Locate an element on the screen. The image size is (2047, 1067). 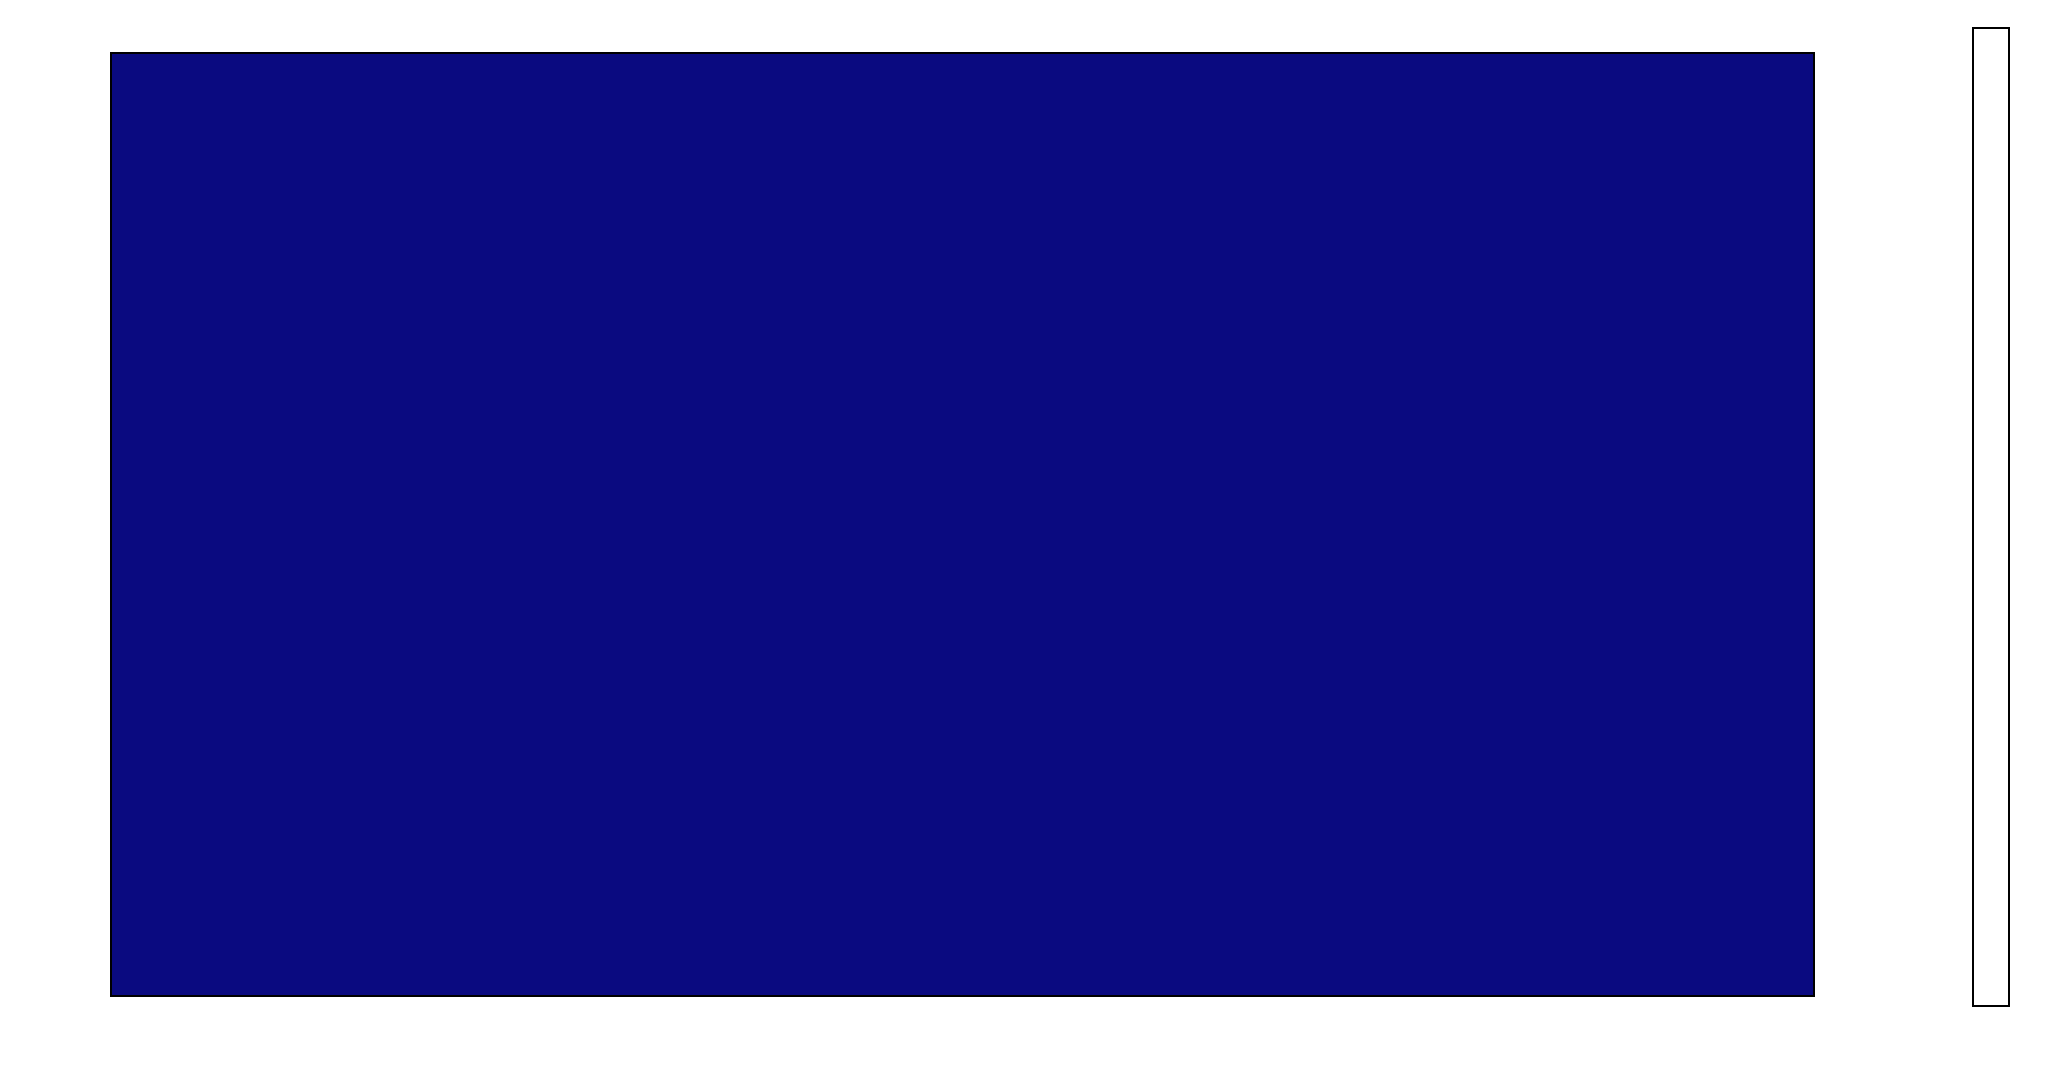
colorbar is located at coordinates (1991, 517).